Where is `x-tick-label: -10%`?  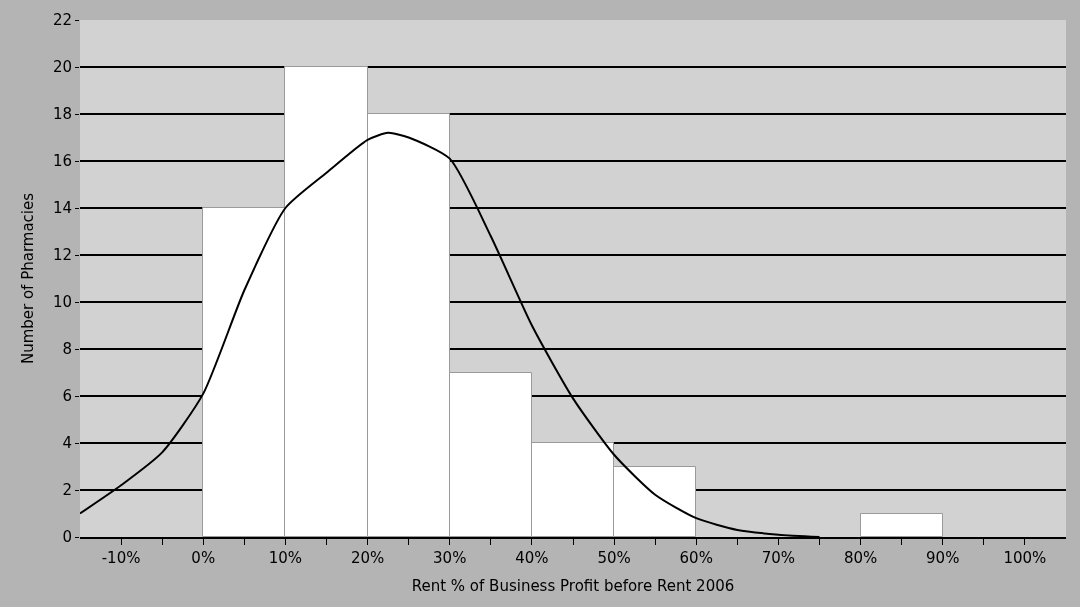
x-tick-label: -10% is located at coordinates (121, 557).